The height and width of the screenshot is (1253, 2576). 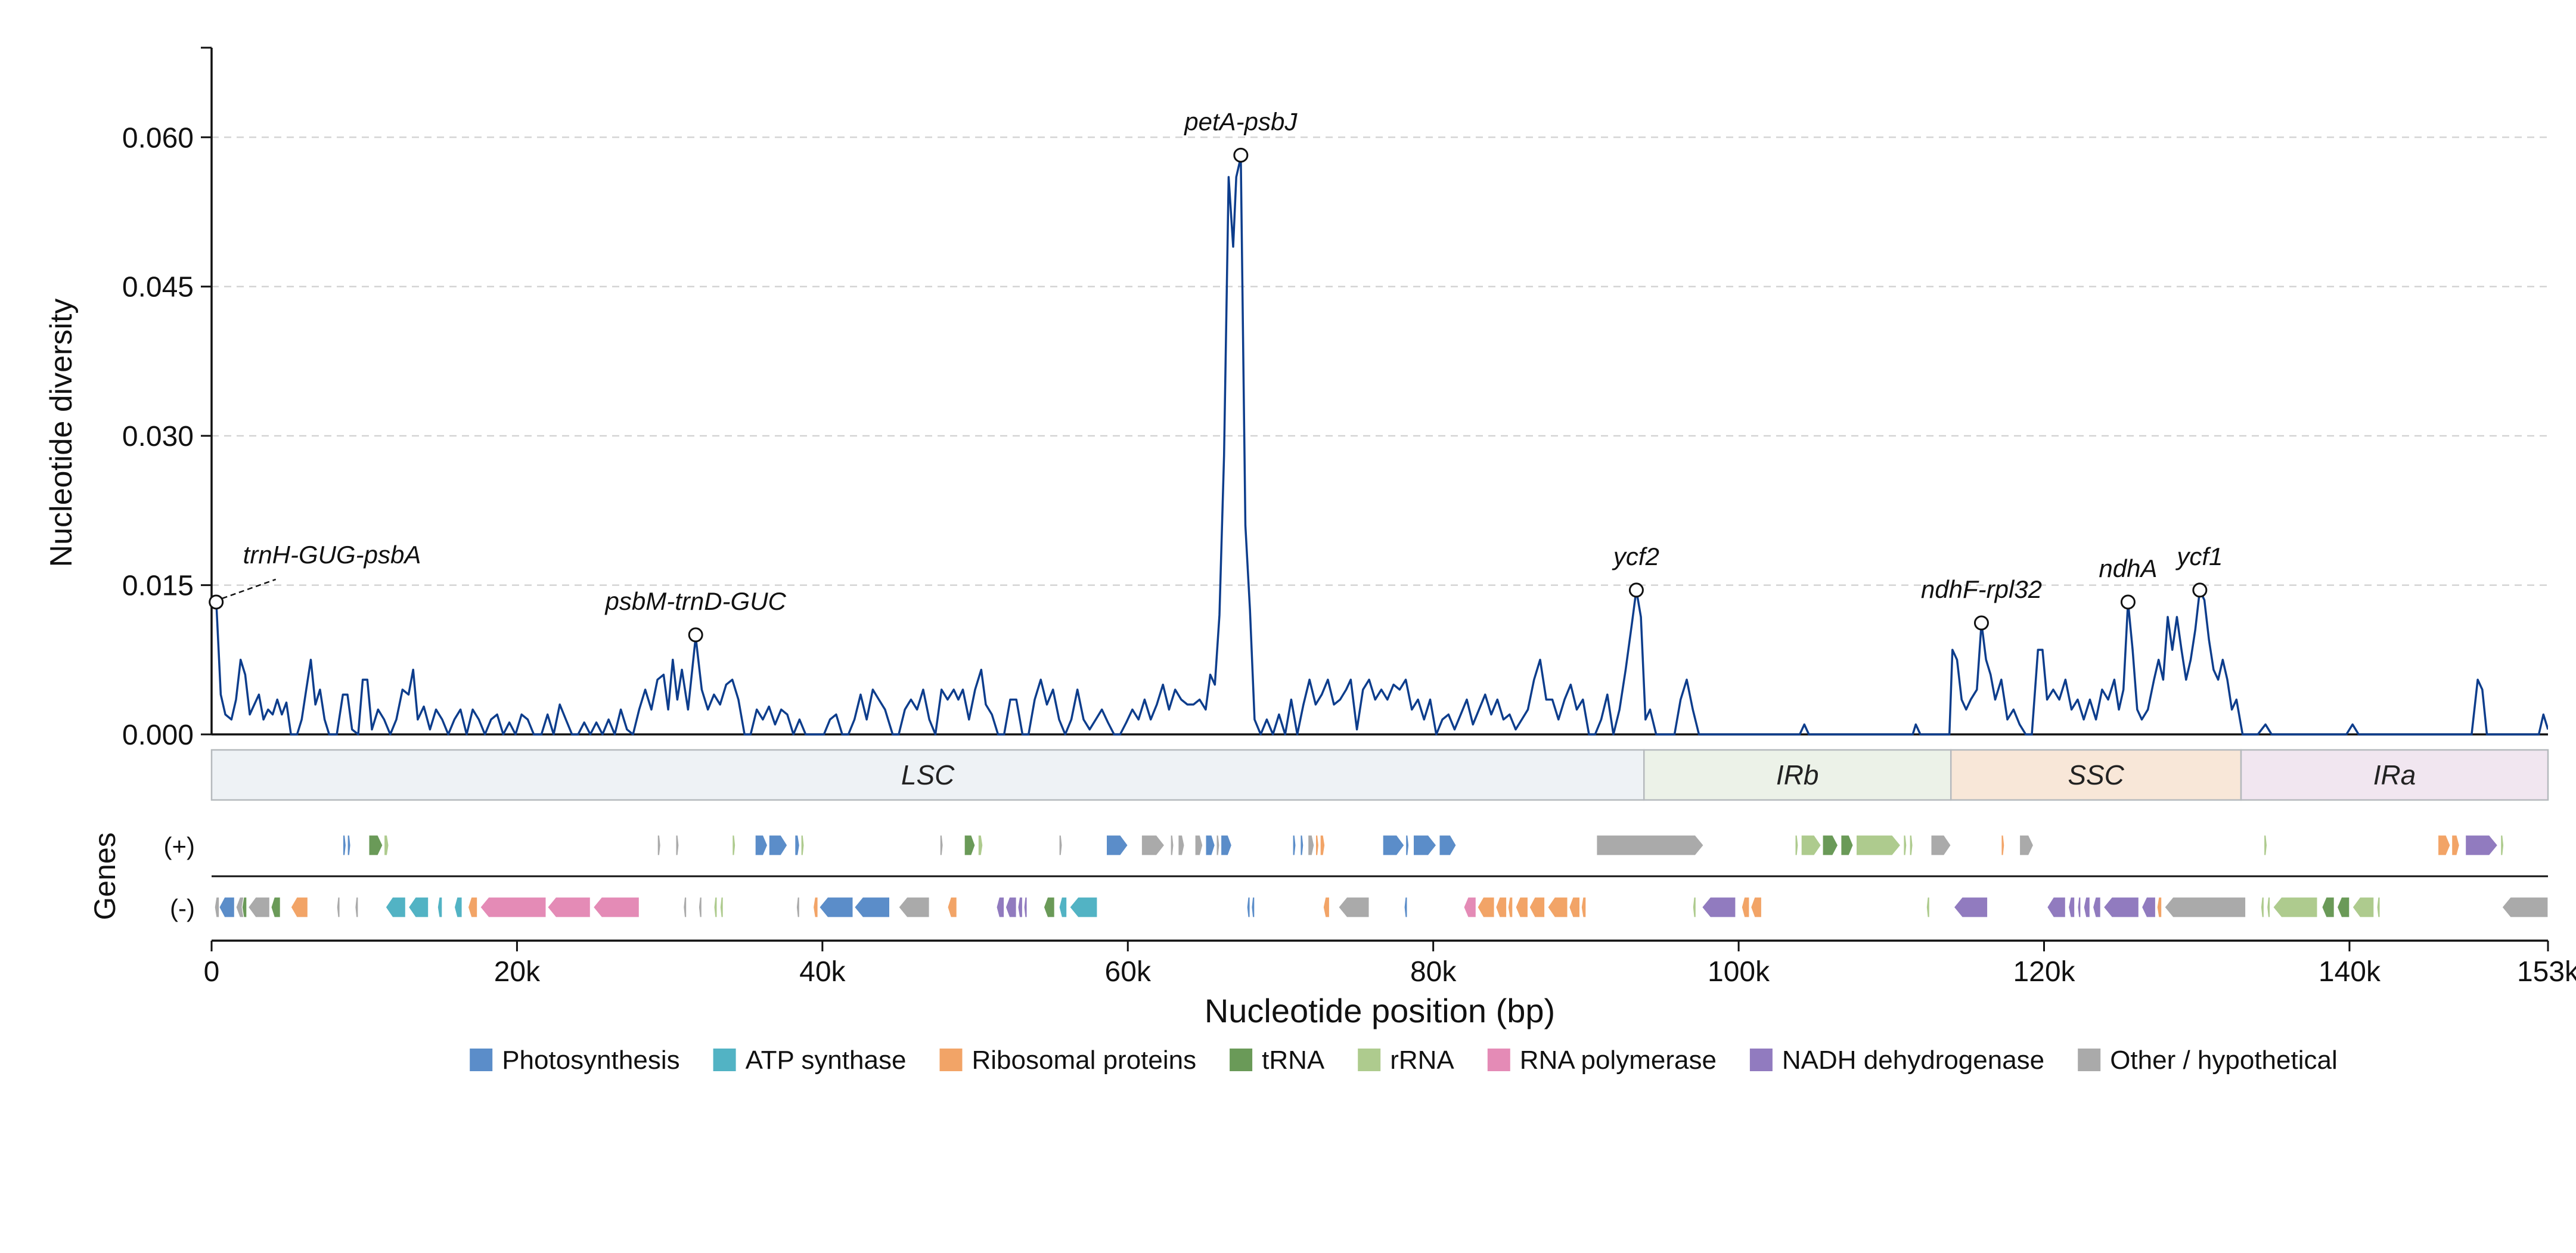 I want to click on legend-label: Ribosomal proteins, so click(x=1084, y=1060).